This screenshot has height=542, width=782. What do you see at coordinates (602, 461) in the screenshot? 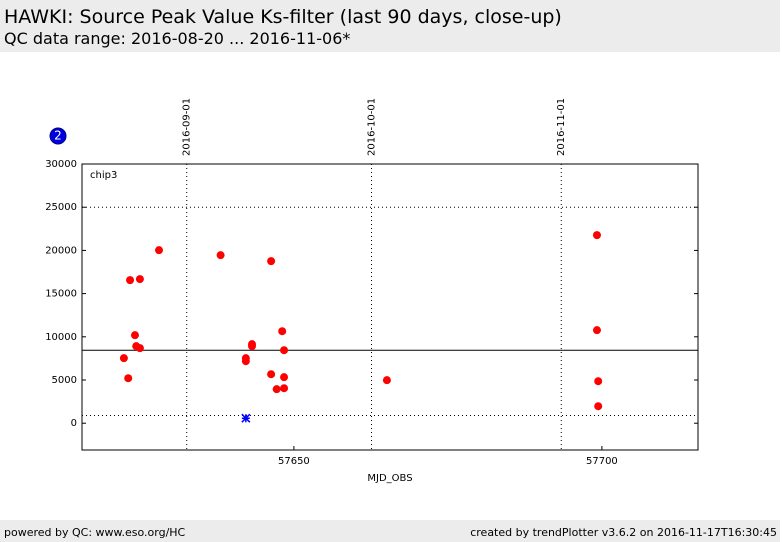
I see `x-tick-label: 57700` at bounding box center [602, 461].